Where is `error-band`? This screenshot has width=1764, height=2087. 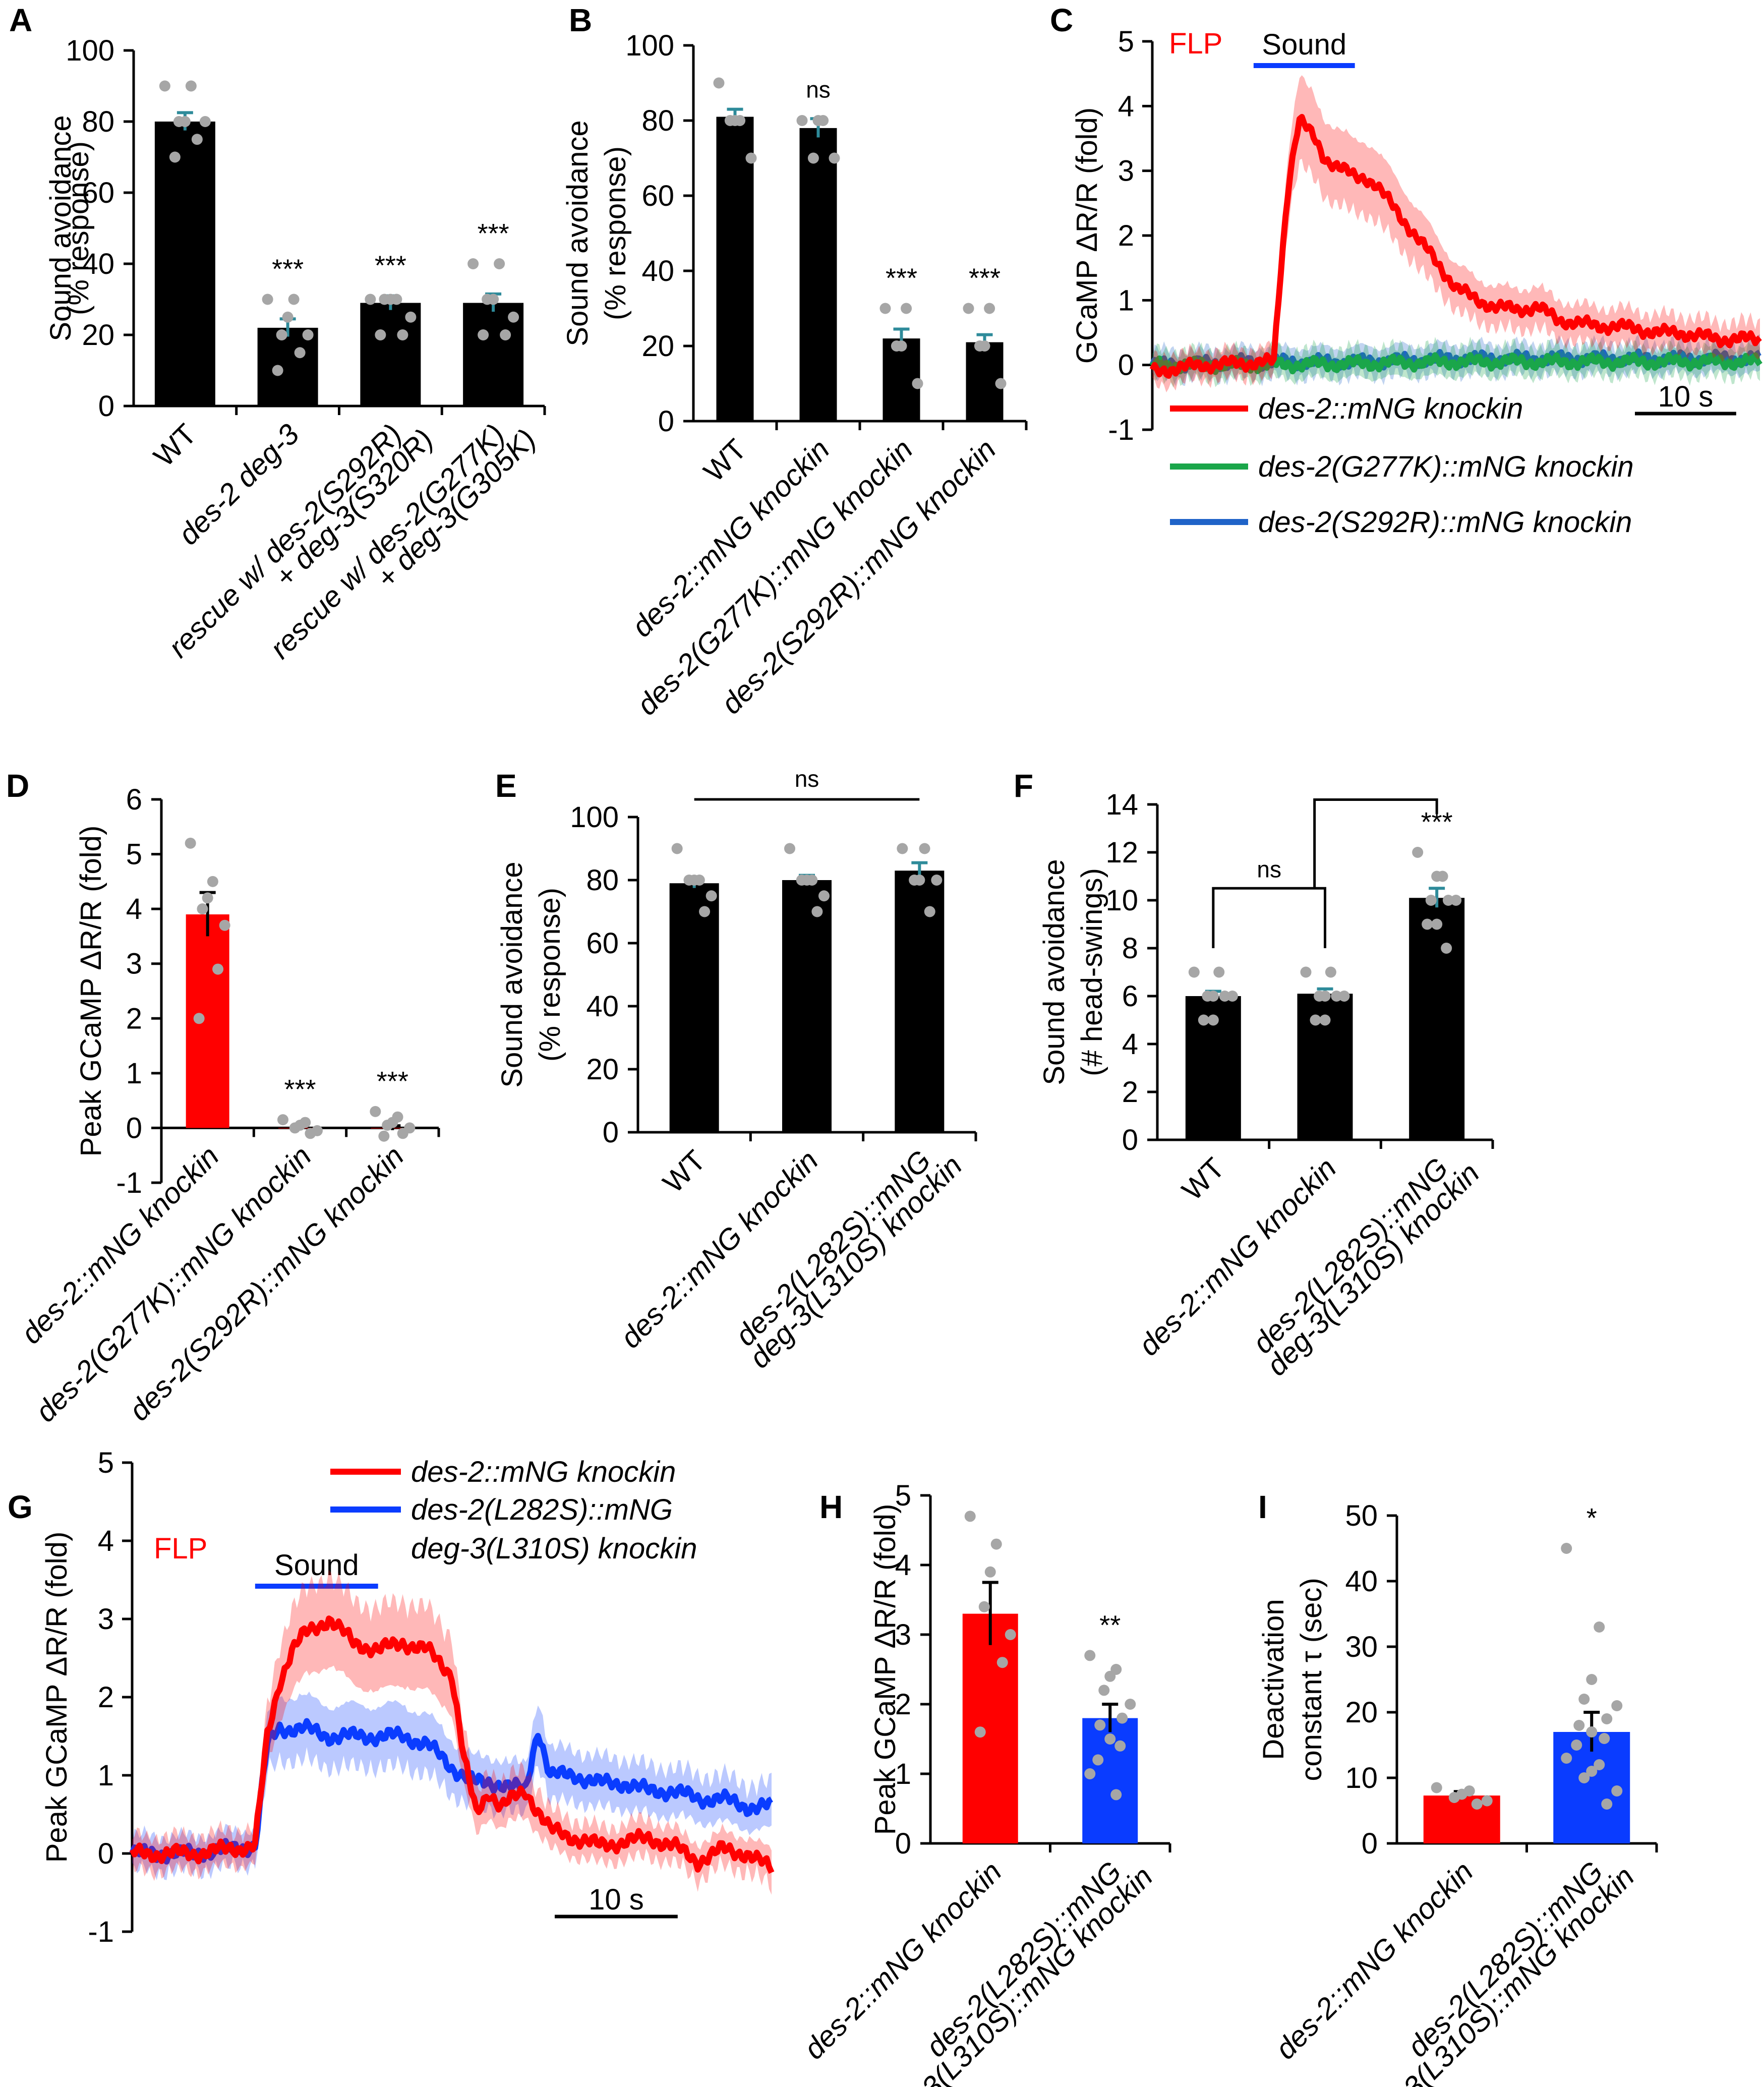 error-band is located at coordinates (452, 1785).